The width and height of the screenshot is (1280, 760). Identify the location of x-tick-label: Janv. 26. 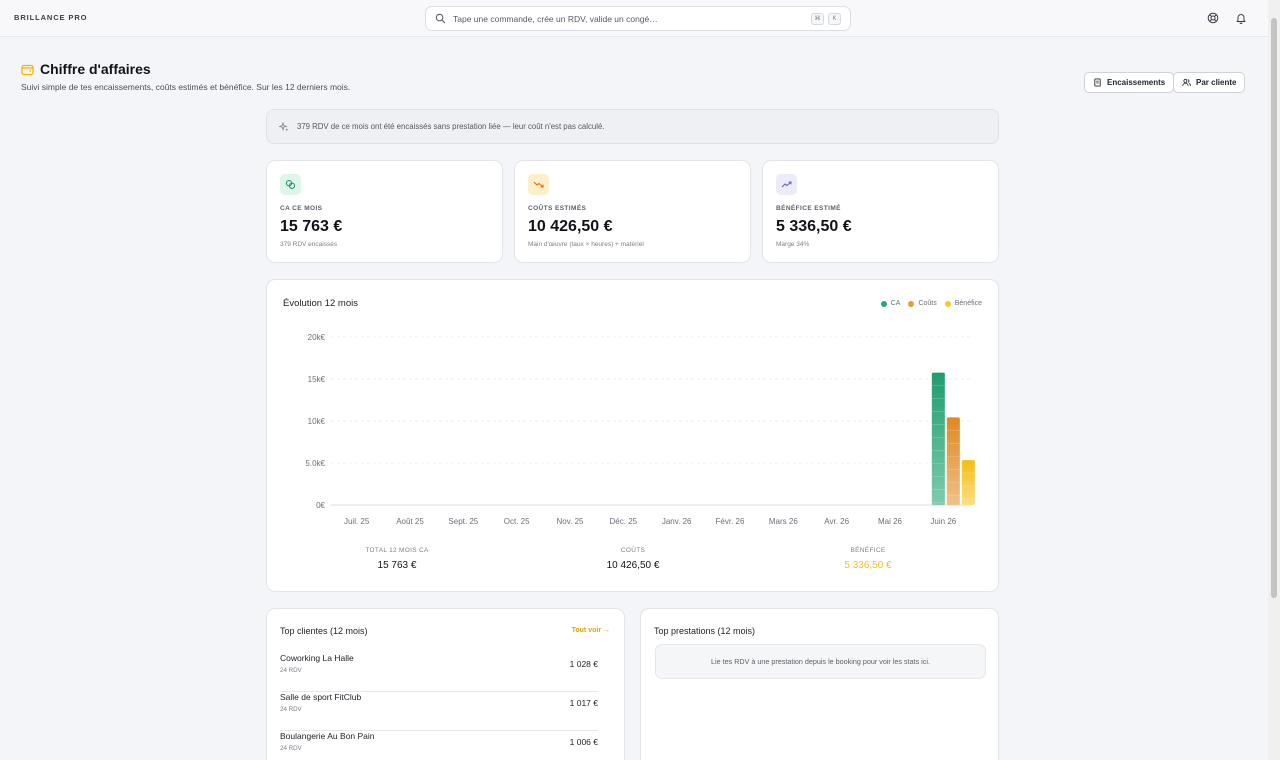
(677, 521).